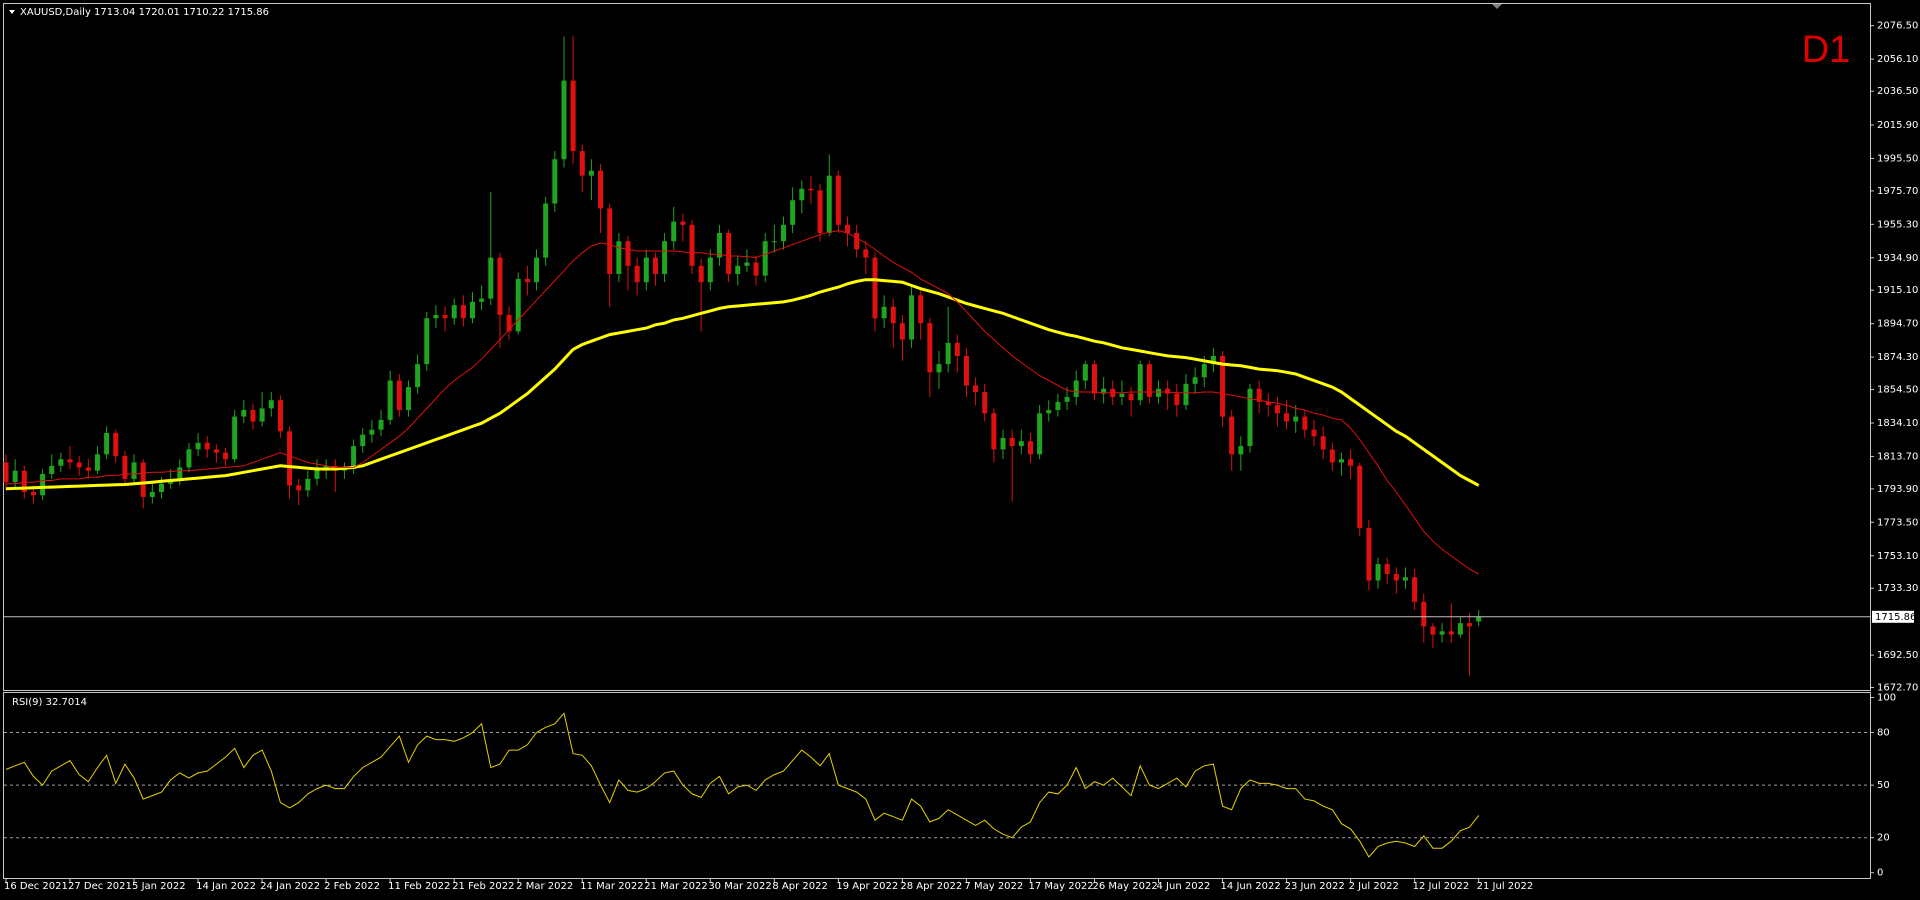 Image resolution: width=1920 pixels, height=900 pixels. Describe the element at coordinates (1897, 26) in the screenshot. I see `y-tick-label: 2076.50` at that location.